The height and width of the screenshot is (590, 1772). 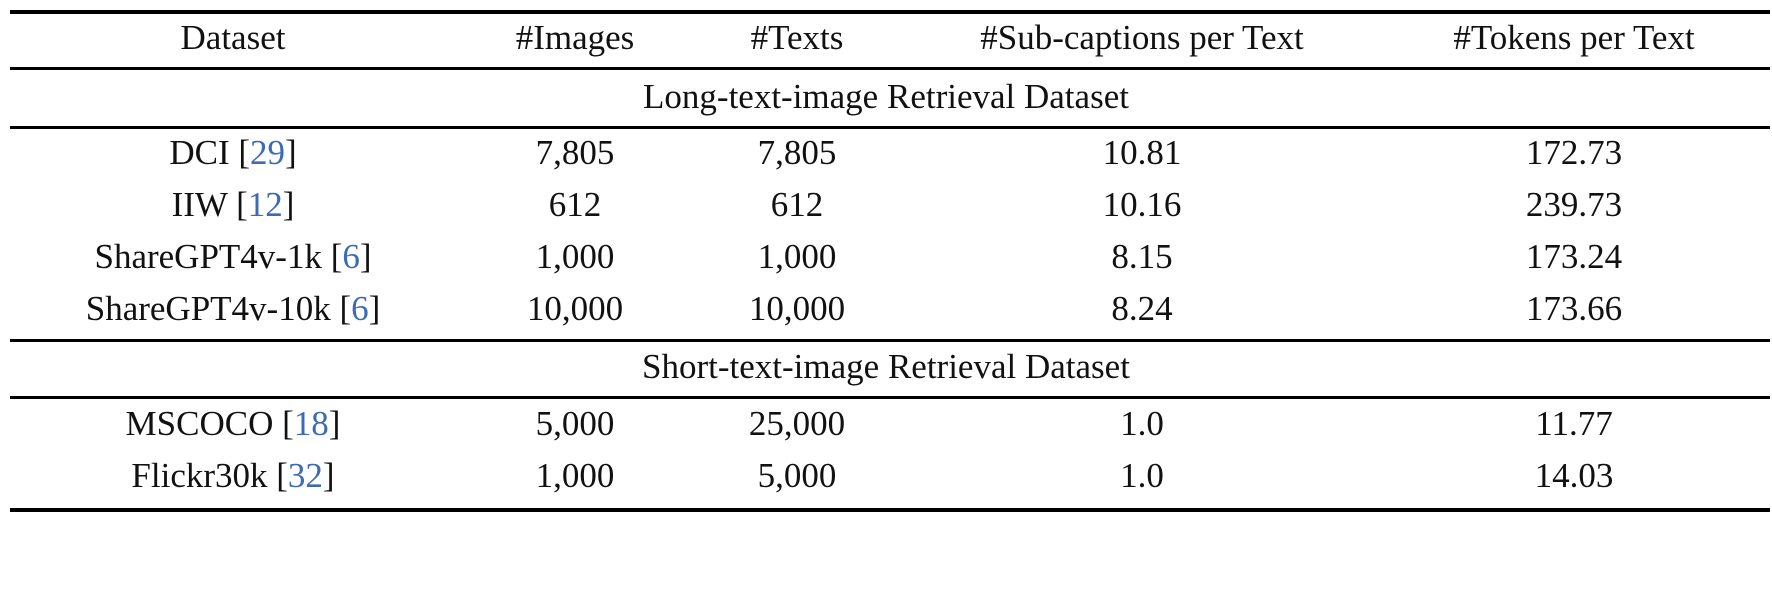 I want to click on bottom-rule, so click(x=890, y=510).